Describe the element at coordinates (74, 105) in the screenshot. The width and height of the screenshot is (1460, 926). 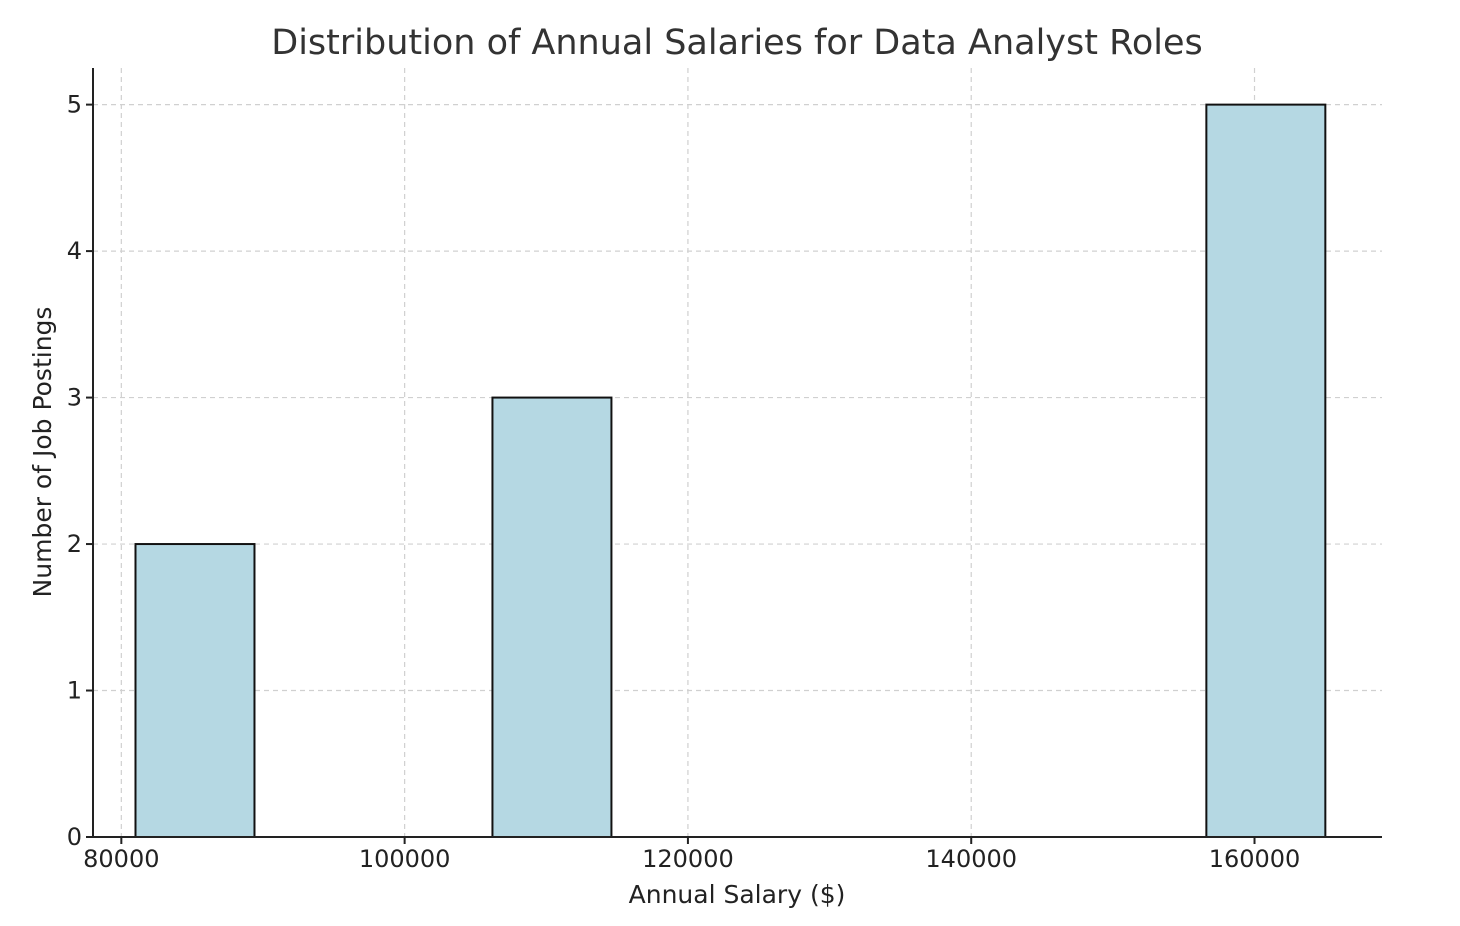
I see `y-tick-label: 5` at that location.